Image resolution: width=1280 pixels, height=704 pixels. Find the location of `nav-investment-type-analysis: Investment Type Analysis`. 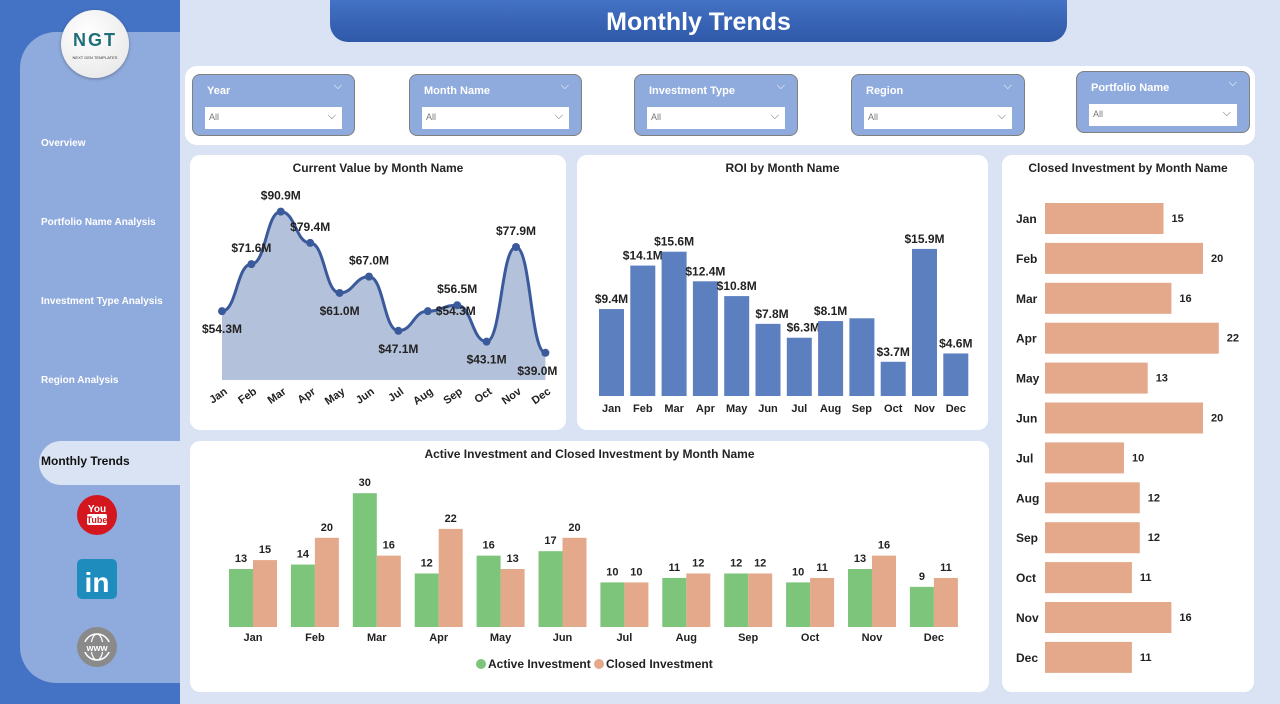

nav-investment-type-analysis: Investment Type Analysis is located at coordinates (102, 301).